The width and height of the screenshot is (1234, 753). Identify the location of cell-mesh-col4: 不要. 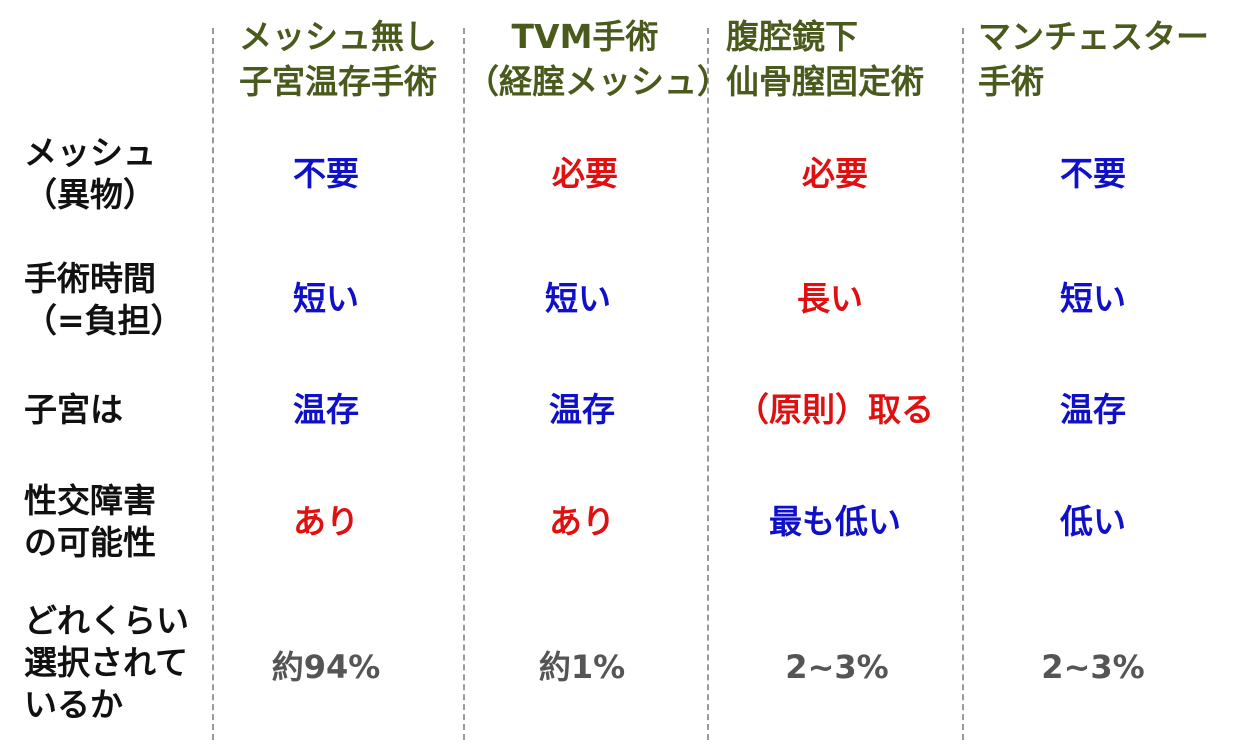
(1093, 173).